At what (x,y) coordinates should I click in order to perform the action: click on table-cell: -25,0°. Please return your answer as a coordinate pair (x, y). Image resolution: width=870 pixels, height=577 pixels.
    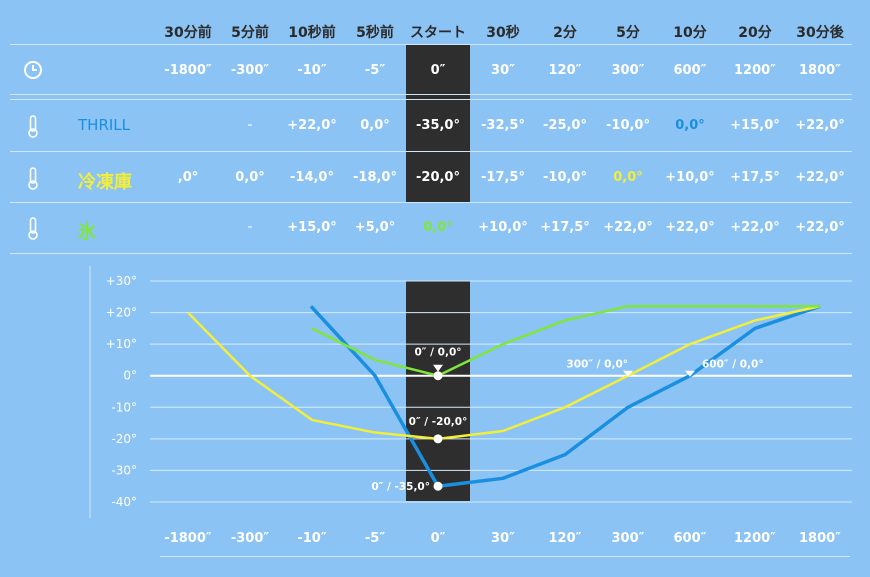
    Looking at the image, I should click on (565, 125).